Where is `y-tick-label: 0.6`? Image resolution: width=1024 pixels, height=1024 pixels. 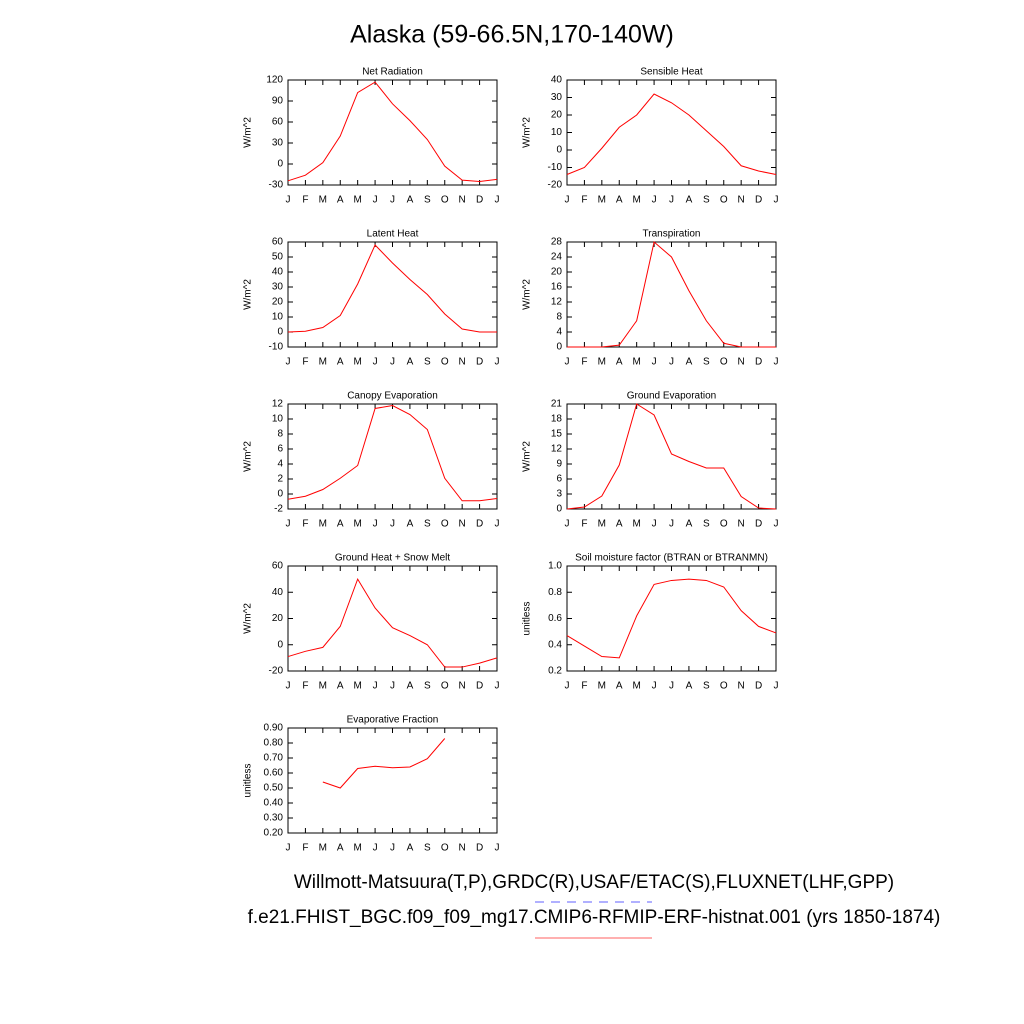 y-tick-label: 0.6 is located at coordinates (555, 618).